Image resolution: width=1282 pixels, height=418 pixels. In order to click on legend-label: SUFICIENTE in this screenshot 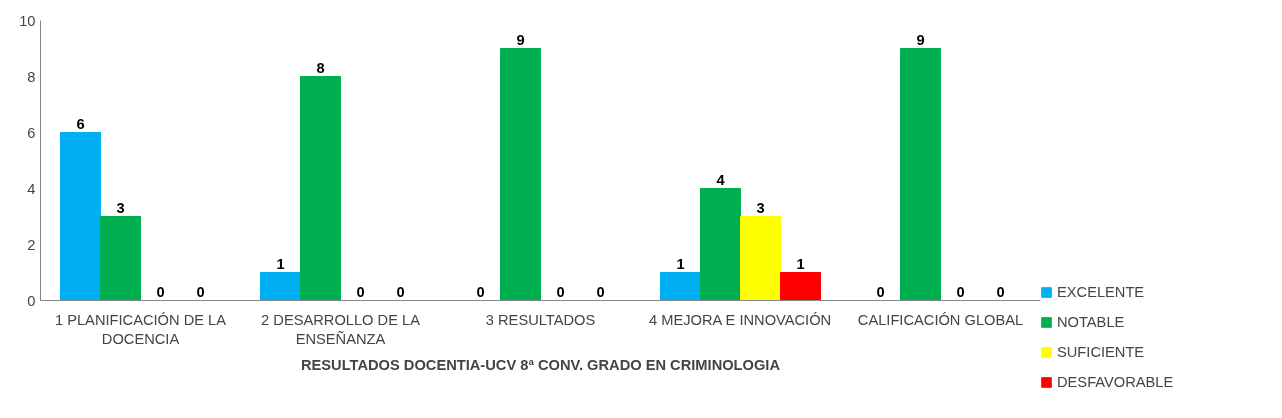, I will do `click(1101, 352)`.